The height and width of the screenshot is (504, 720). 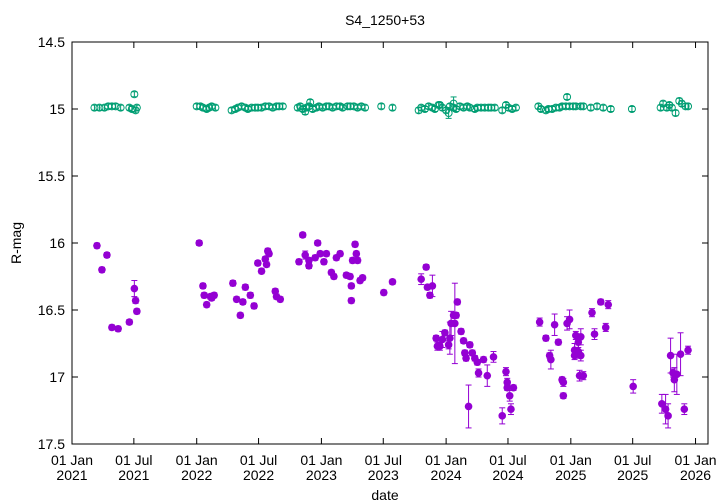 I want to click on y-tick-label: 14.5, so click(x=51, y=42).